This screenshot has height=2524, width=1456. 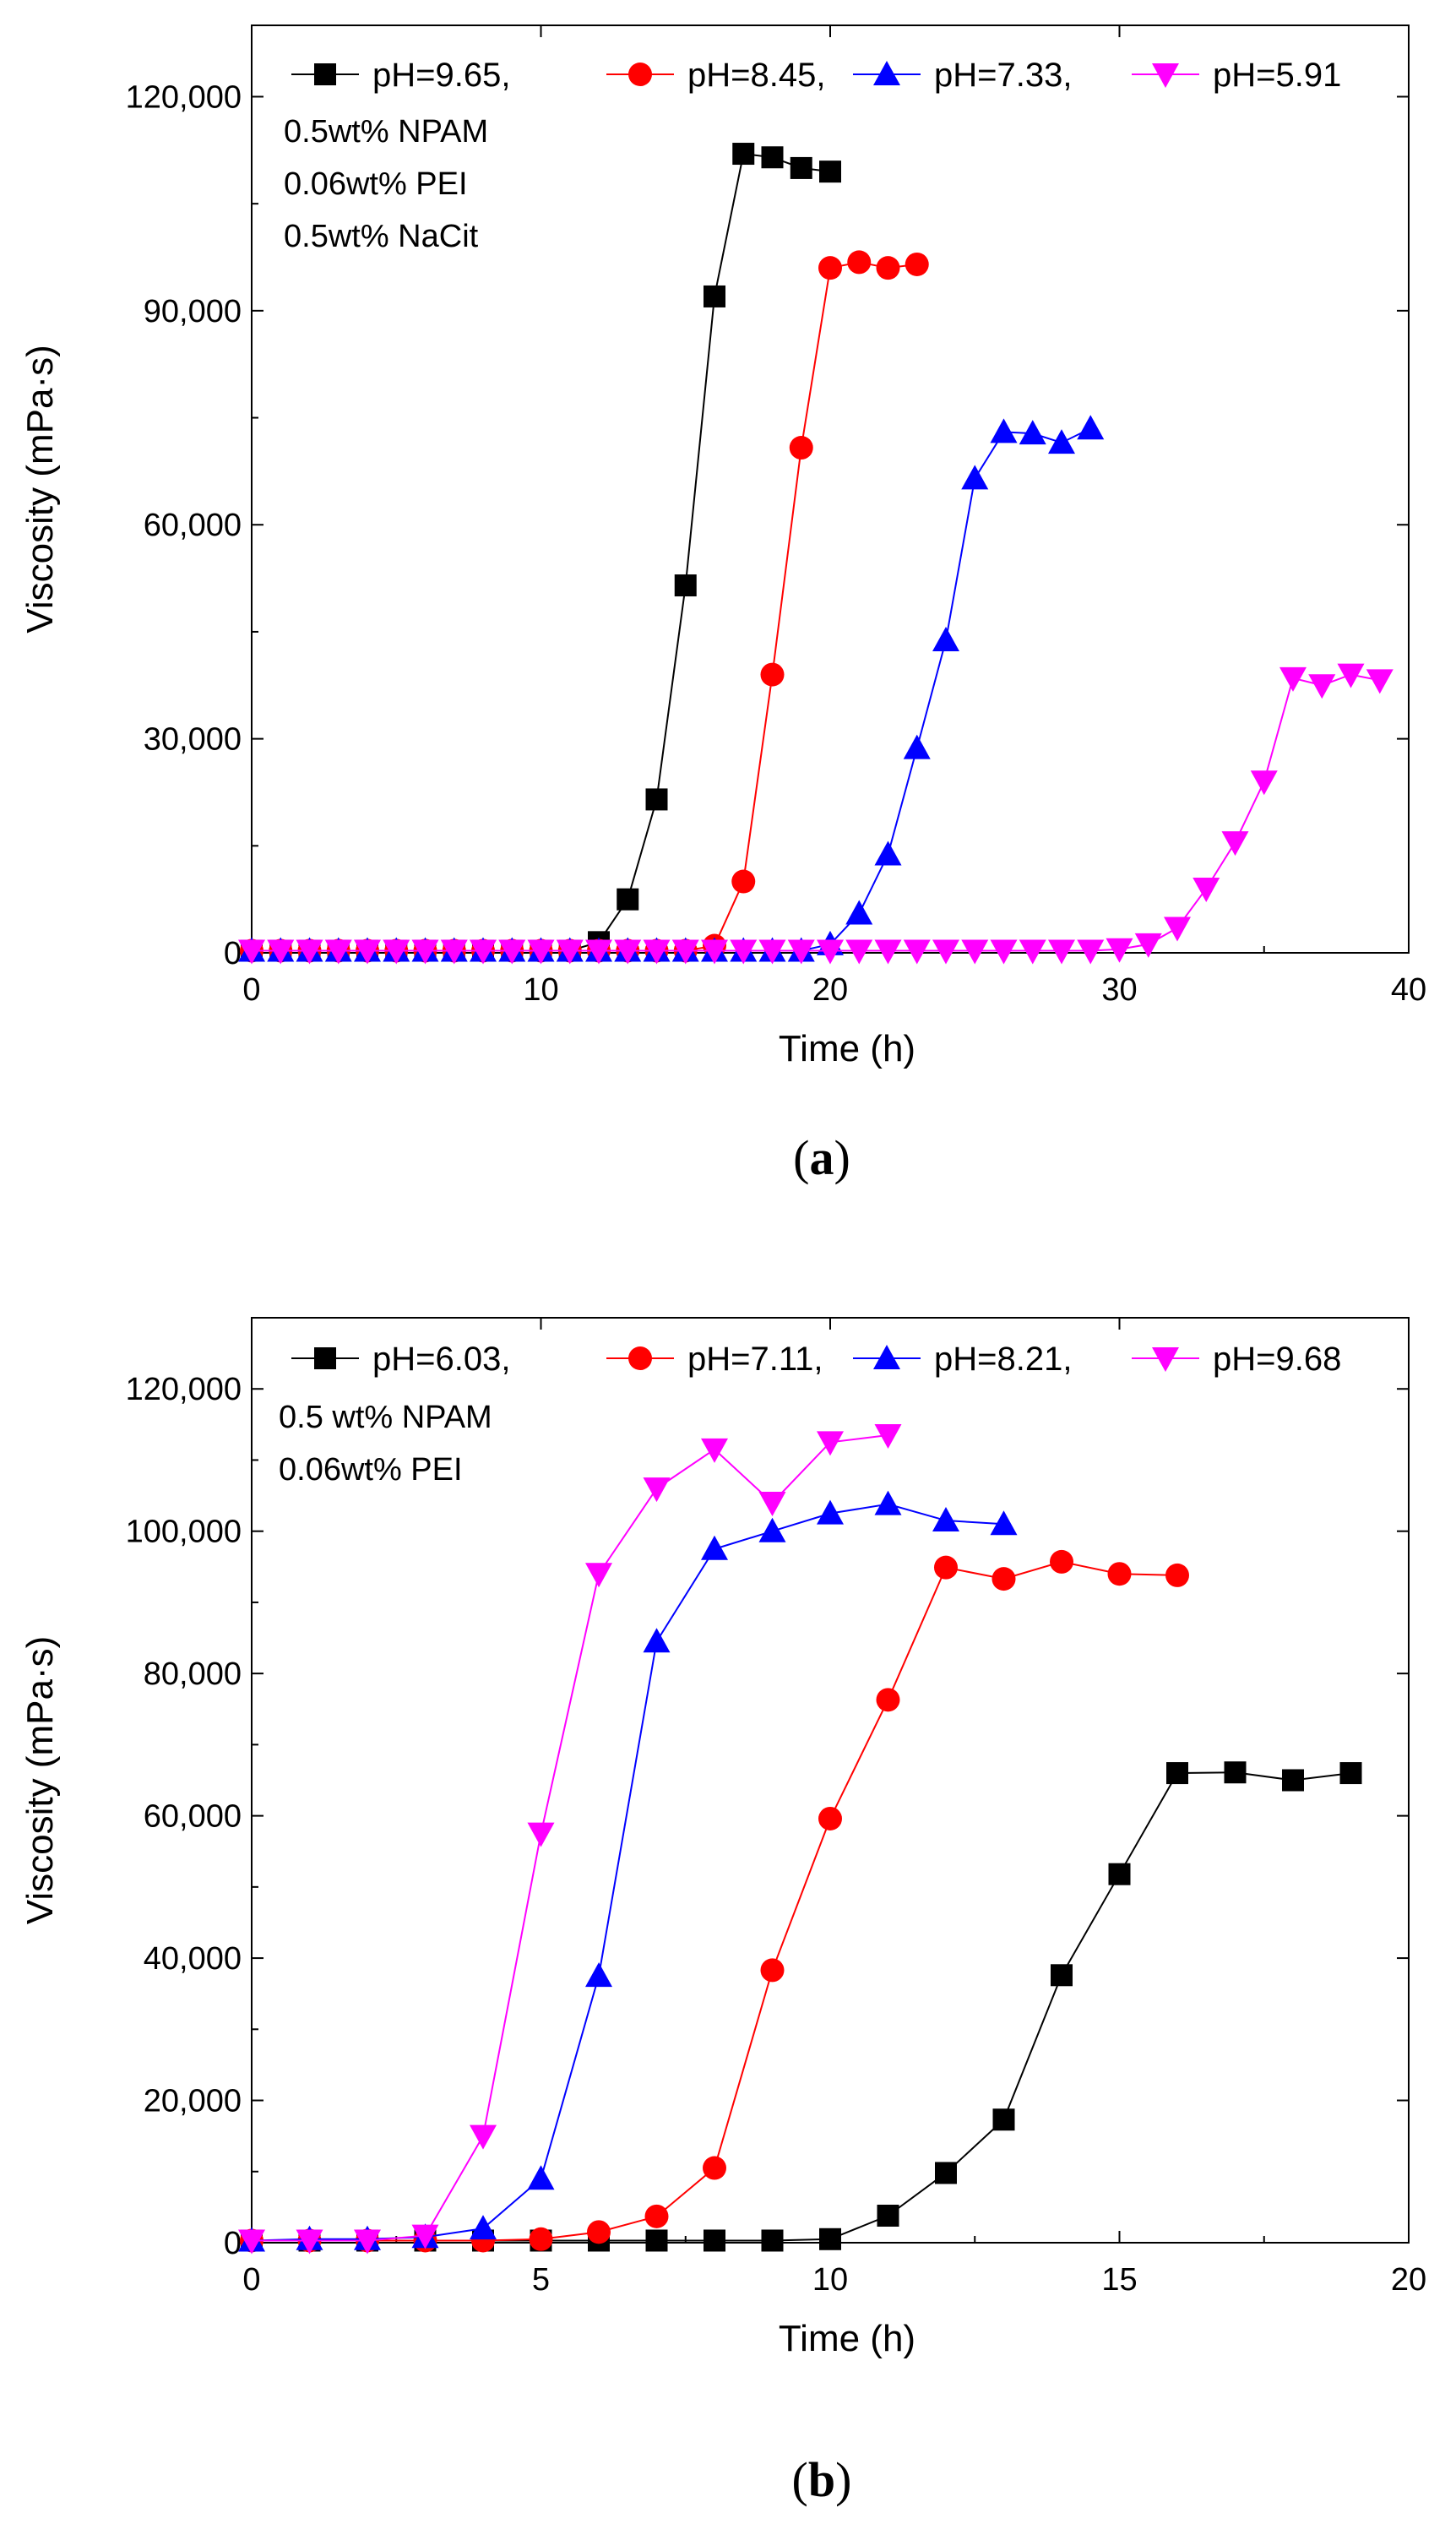 What do you see at coordinates (1119, 2280) in the screenshot?
I see `x-tick-label: 15` at bounding box center [1119, 2280].